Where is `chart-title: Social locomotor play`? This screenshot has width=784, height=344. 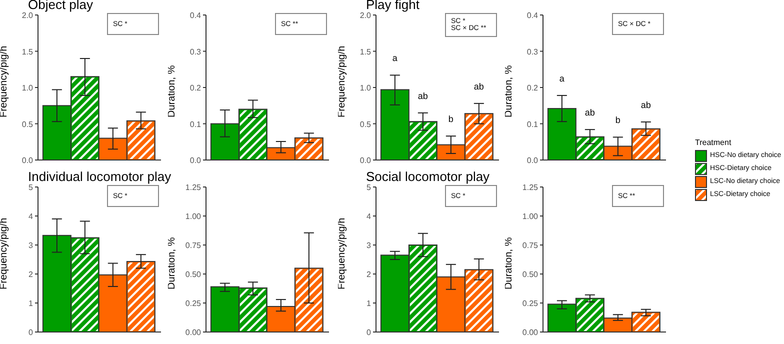 chart-title: Social locomotor play is located at coordinates (428, 176).